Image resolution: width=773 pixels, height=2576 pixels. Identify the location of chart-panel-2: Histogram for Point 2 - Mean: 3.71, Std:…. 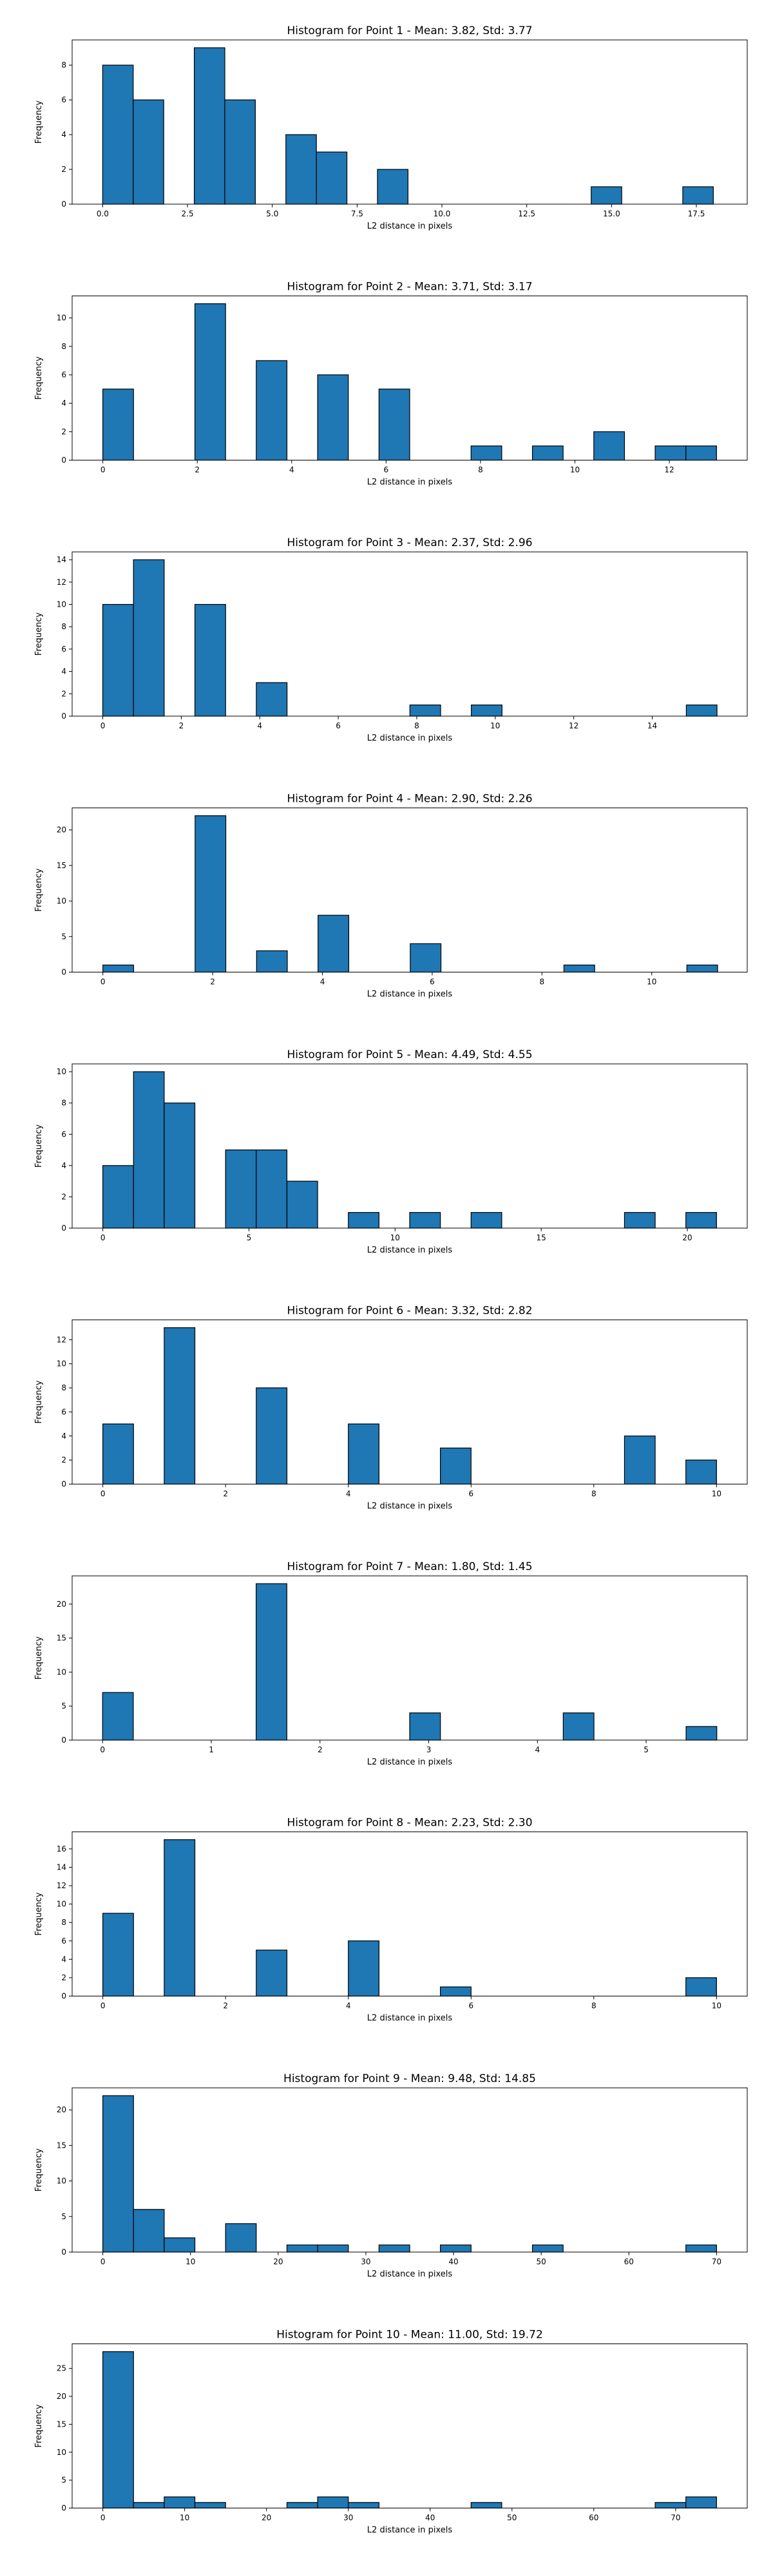
(391, 384).